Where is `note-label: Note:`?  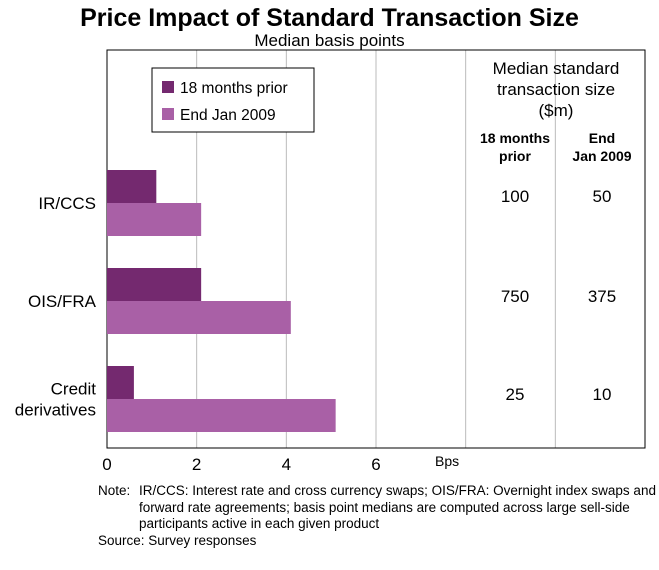
note-label: Note: is located at coordinates (114, 490).